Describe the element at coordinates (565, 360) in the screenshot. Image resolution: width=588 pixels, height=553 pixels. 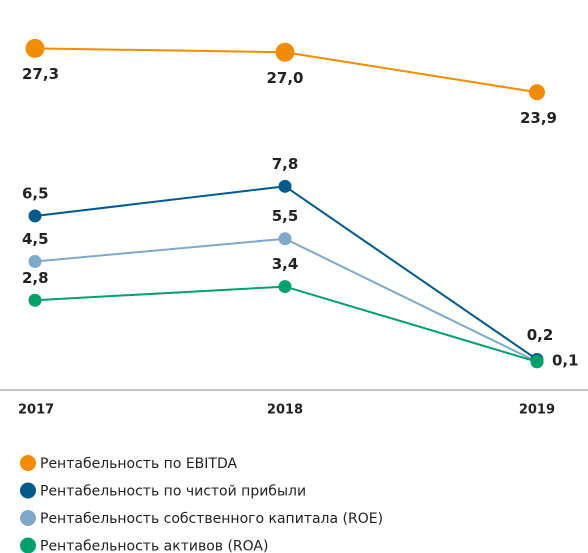
I see `data-label: 0,1` at that location.